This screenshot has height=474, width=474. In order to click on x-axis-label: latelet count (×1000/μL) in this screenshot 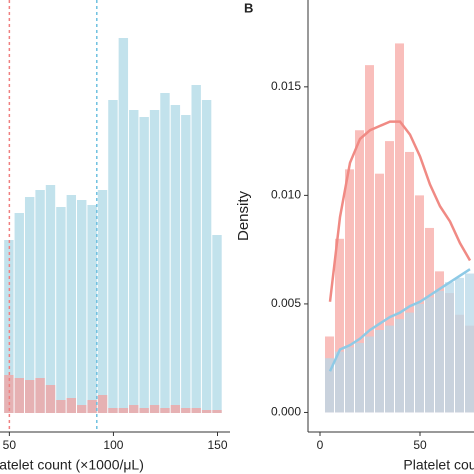, I will do `click(72, 465)`.